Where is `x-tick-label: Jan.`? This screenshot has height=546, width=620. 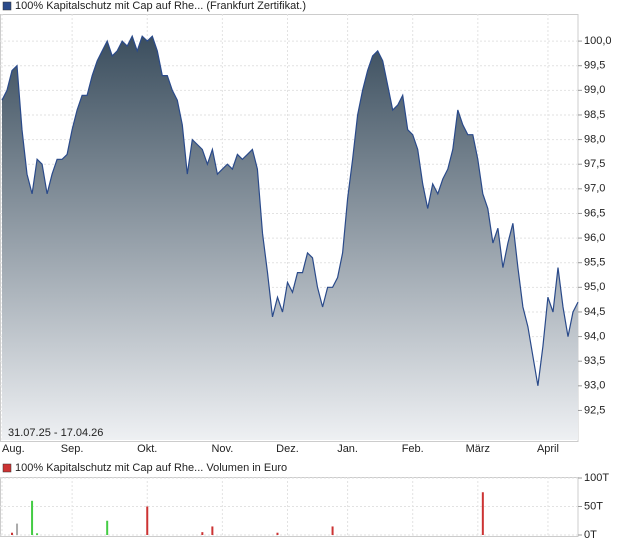
x-tick-label: Jan. is located at coordinates (347, 449).